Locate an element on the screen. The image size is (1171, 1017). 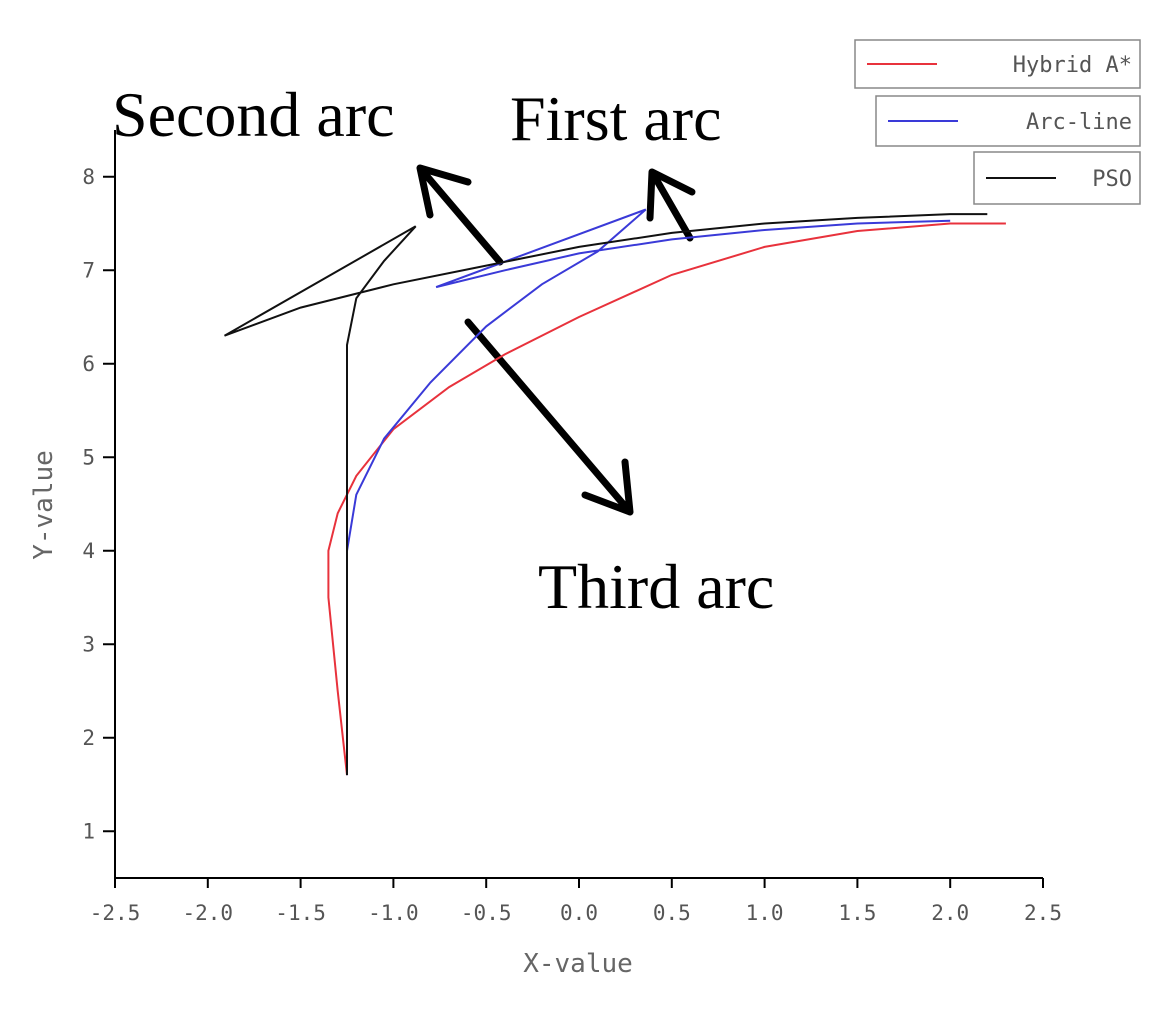
x-tick-label: 1.0 is located at coordinates (765, 913).